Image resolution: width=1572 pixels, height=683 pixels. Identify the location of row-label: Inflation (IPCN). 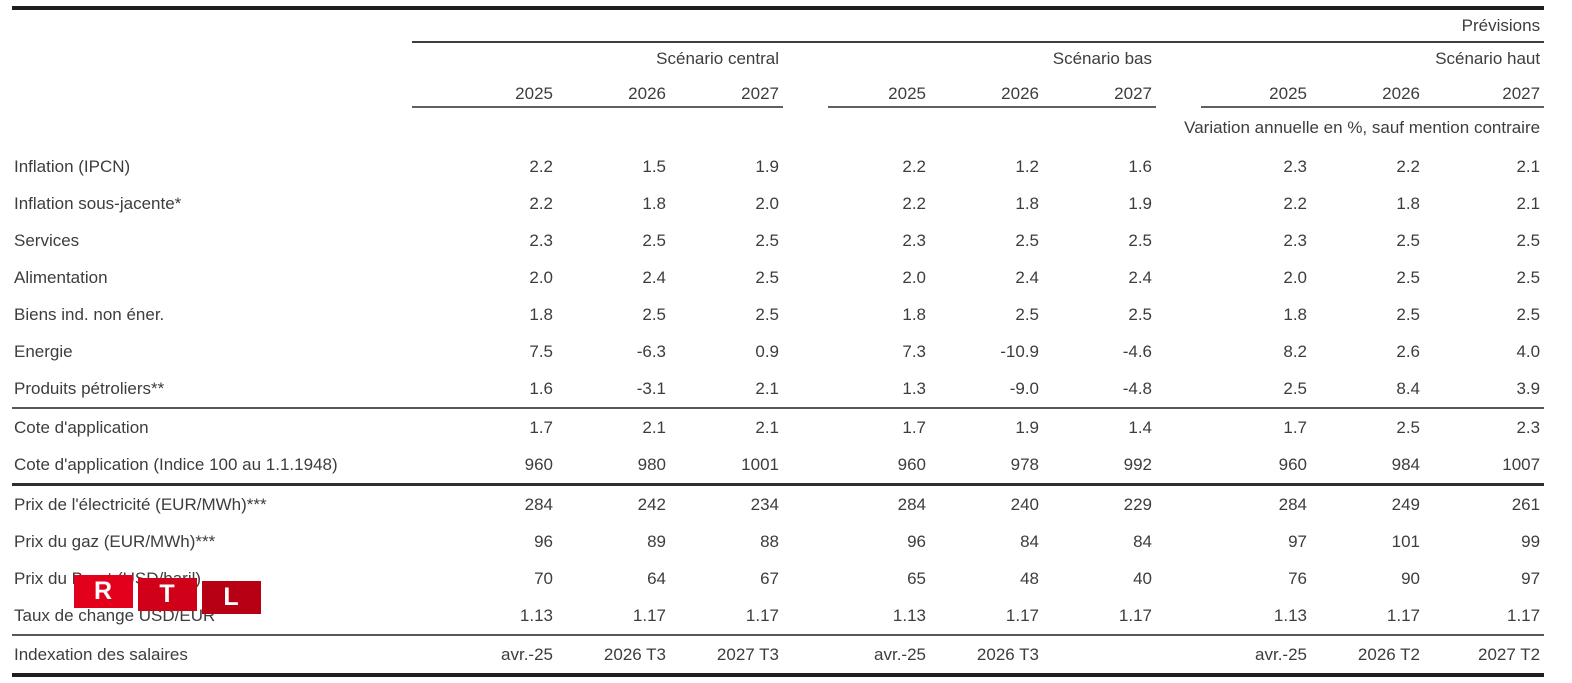
(72, 166).